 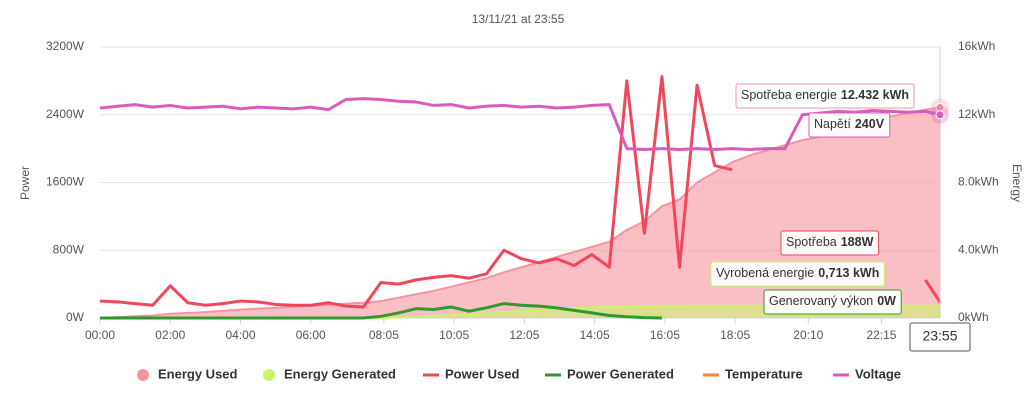 I want to click on x-label-text: 23:55, so click(x=939, y=336).